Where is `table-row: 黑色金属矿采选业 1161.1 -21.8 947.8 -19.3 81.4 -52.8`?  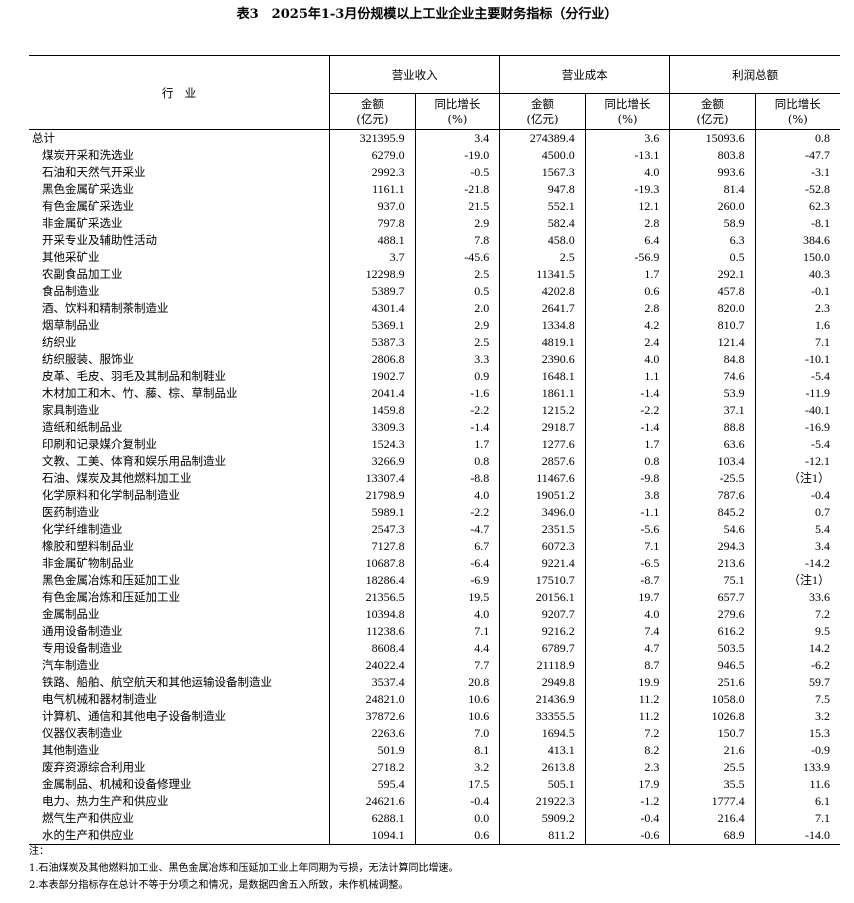
table-row: 黑色金属矿采选业 1161.1 -21.8 947.8 -19.3 81.4 -52.8 is located at coordinates (434, 189).